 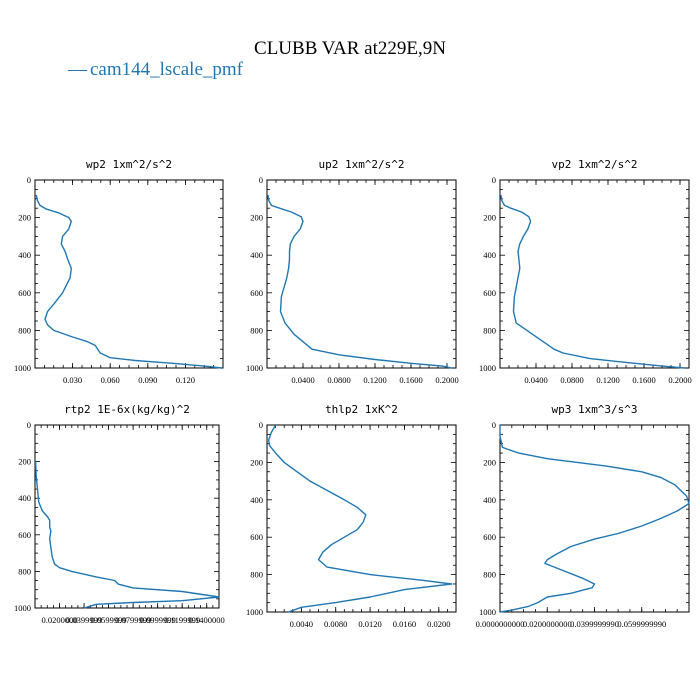 What do you see at coordinates (72, 380) in the screenshot?
I see `x-tick-label: 0.030` at bounding box center [72, 380].